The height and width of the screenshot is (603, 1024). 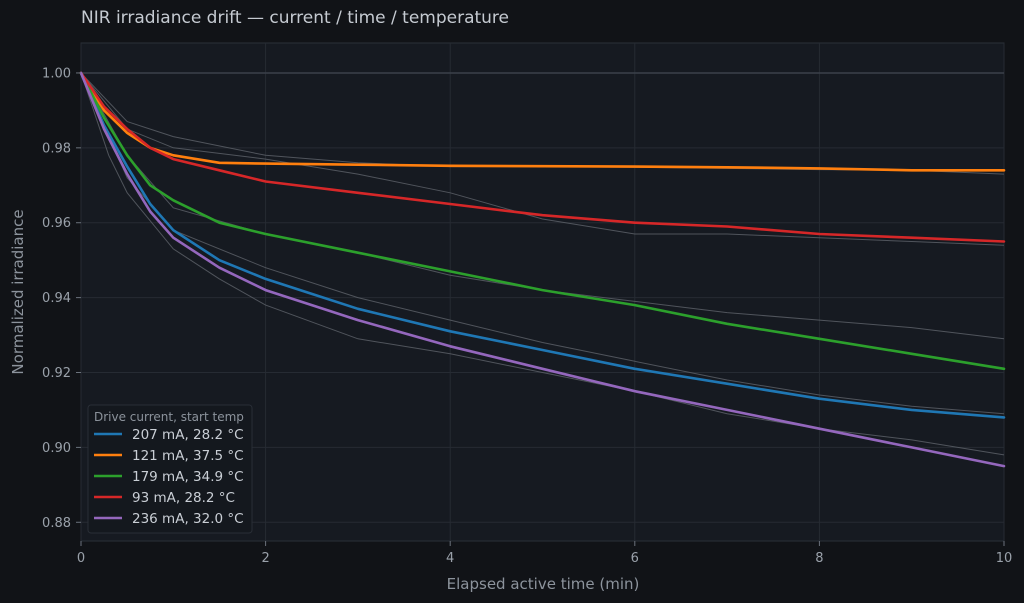 I want to click on x-axis-label: Elapsed active time (min), so click(x=543, y=584).